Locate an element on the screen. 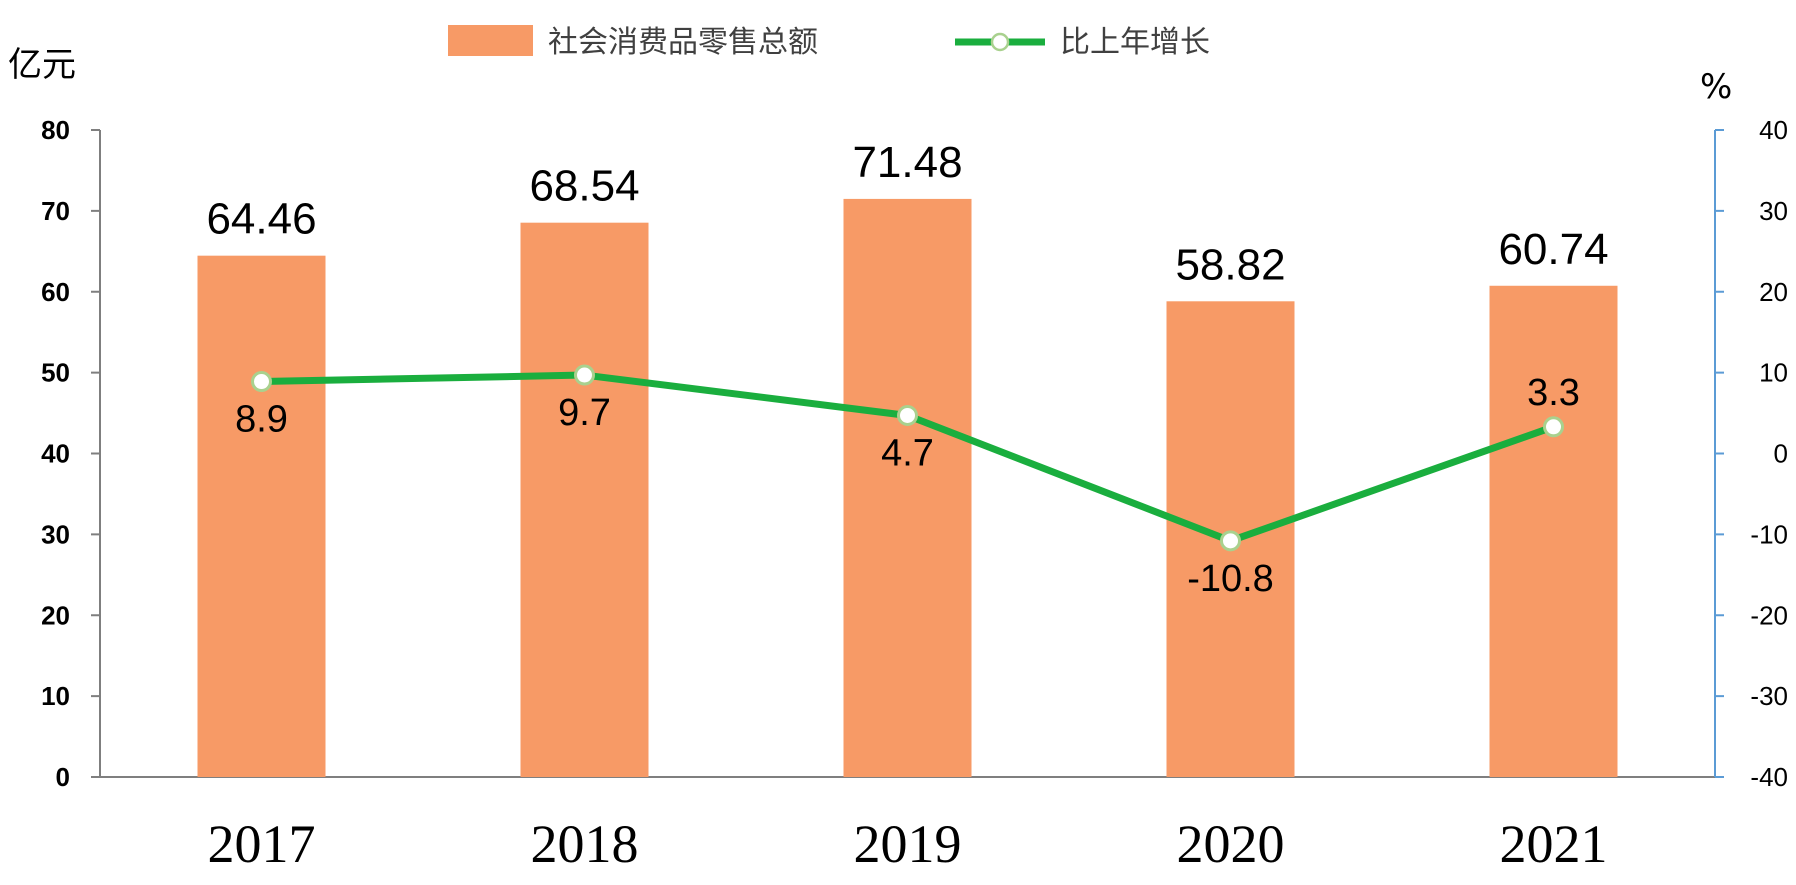 The width and height of the screenshot is (1796, 885). bar-value-label: 60.74 is located at coordinates (1553, 249).